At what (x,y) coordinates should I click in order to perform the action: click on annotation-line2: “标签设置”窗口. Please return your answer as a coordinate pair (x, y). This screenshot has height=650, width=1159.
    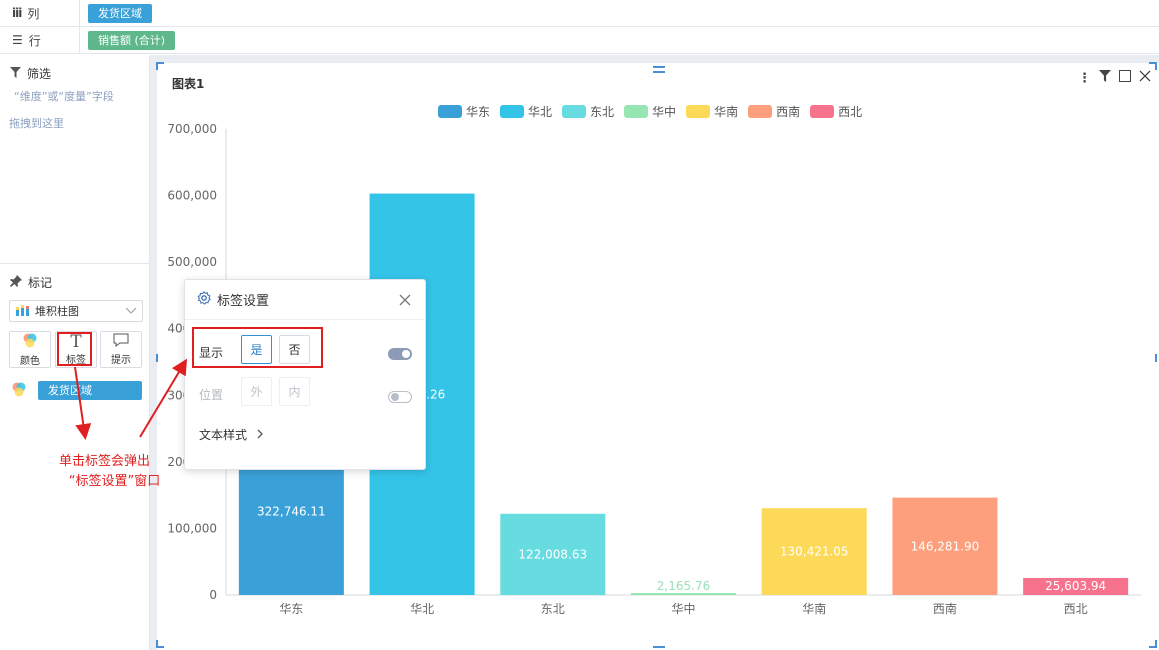
    Looking at the image, I should click on (114, 481).